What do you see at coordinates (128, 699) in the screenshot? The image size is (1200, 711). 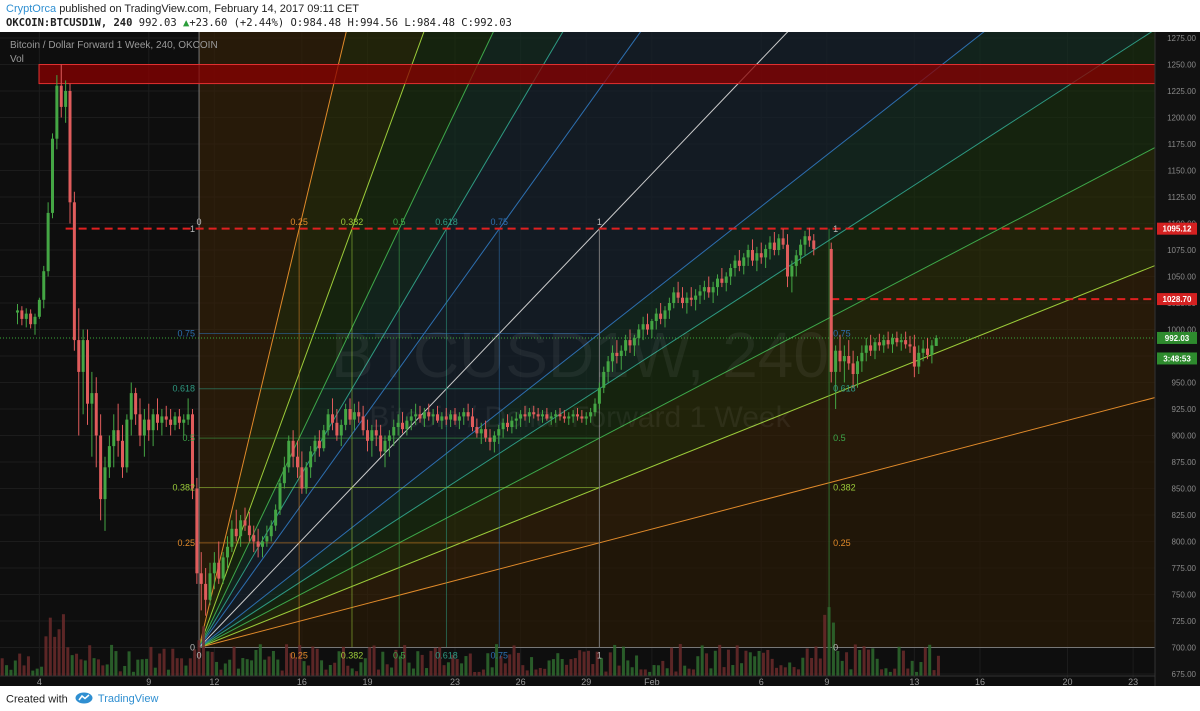 I see `tradingview-brand-link: TradingView` at bounding box center [128, 699].